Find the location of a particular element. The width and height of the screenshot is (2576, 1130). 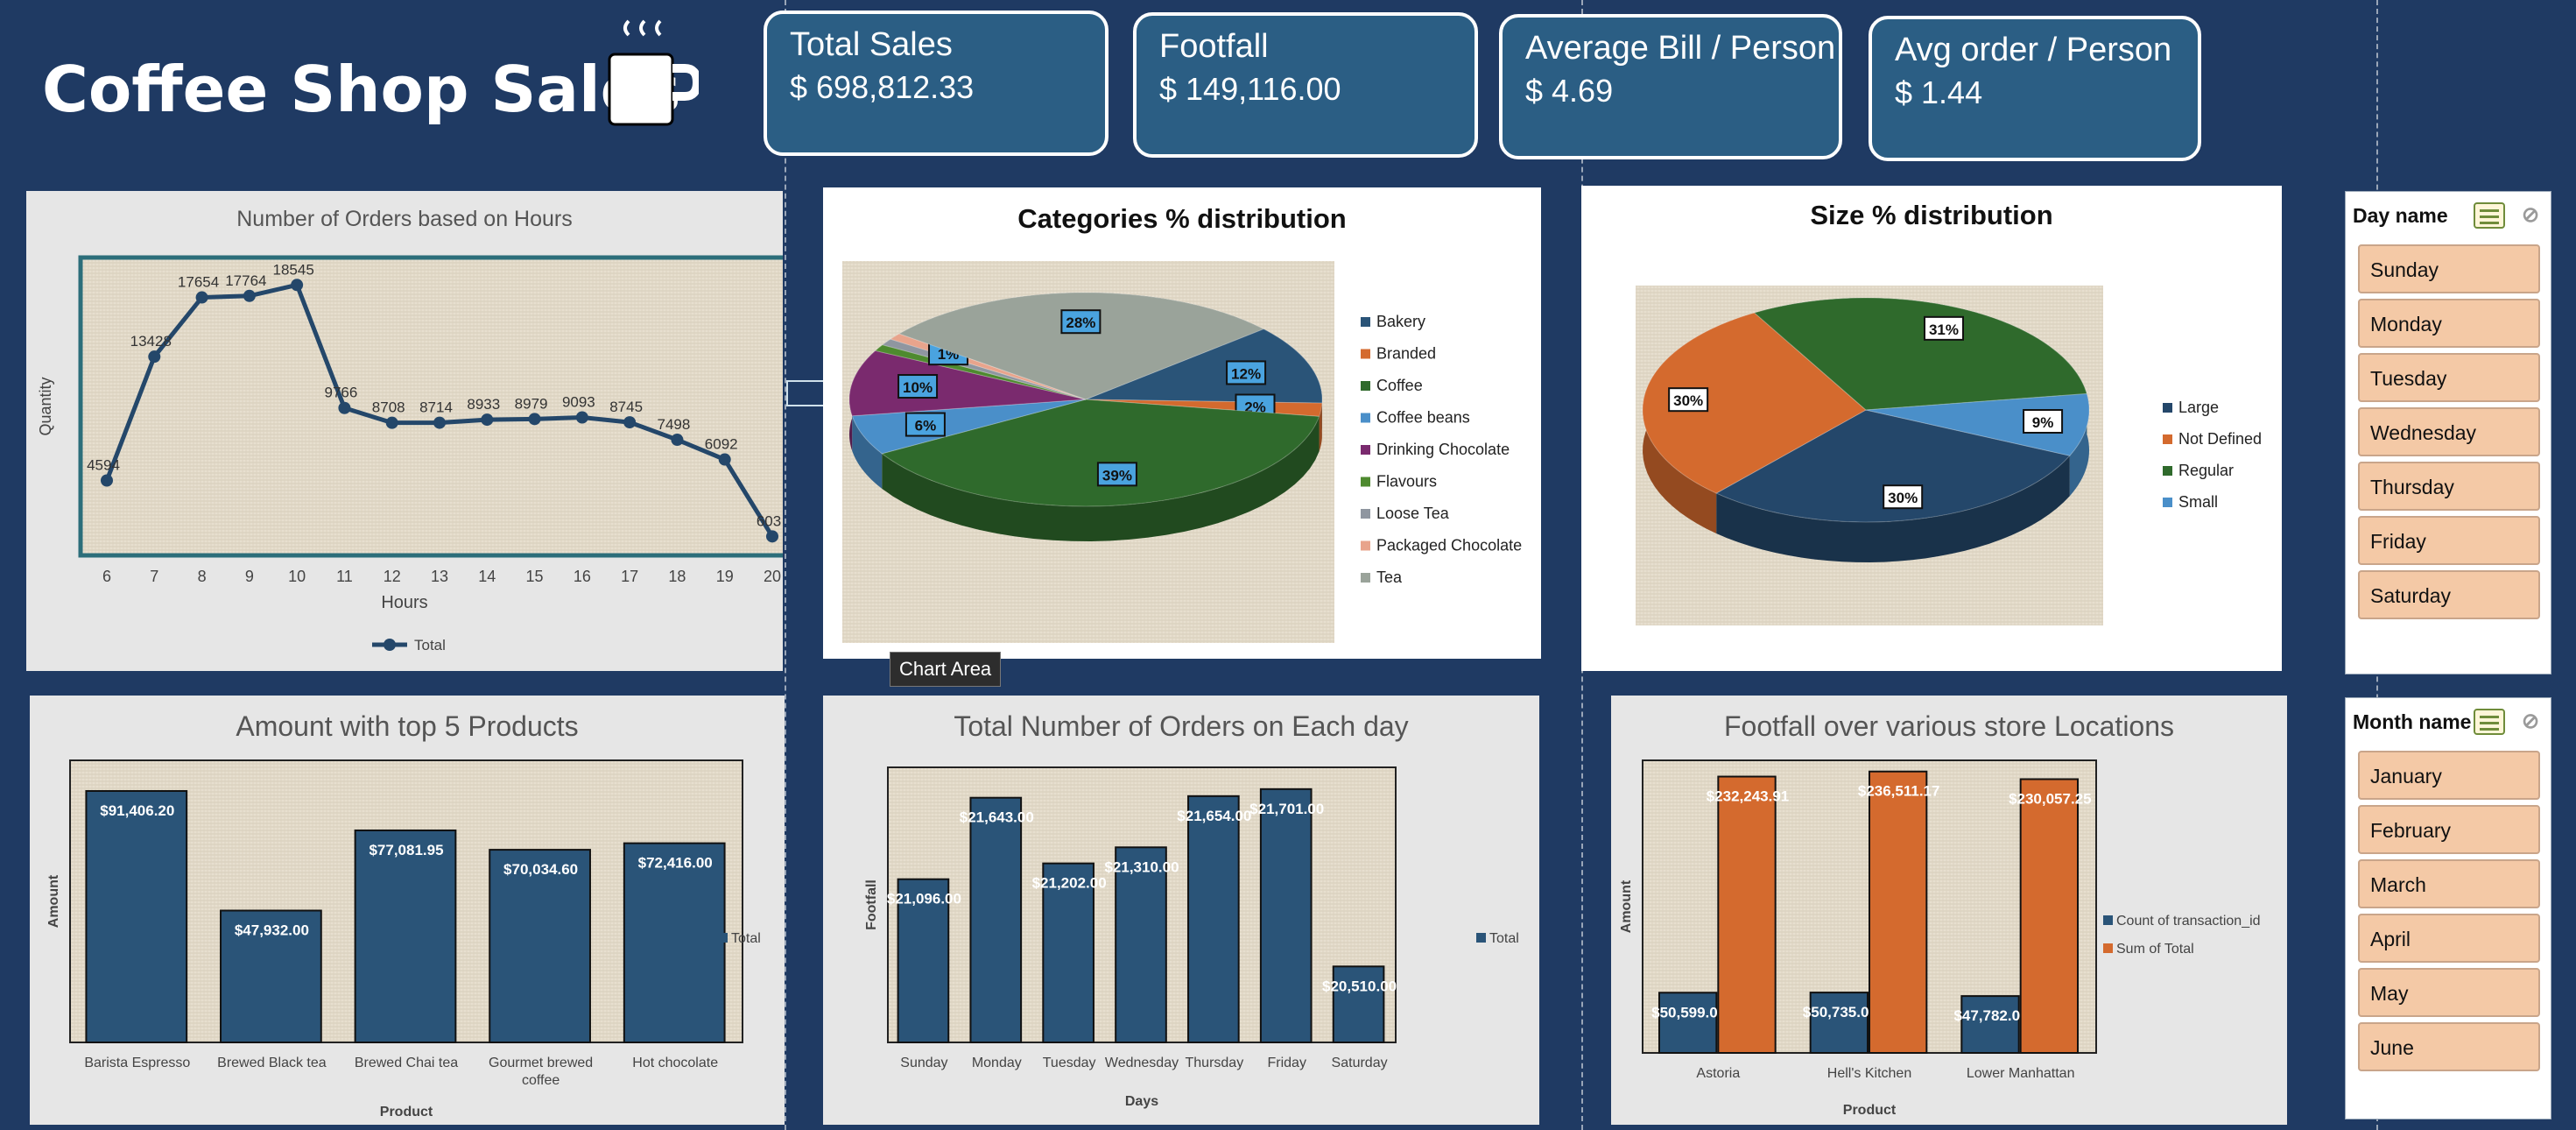

chart-resize-handle is located at coordinates (805, 393).